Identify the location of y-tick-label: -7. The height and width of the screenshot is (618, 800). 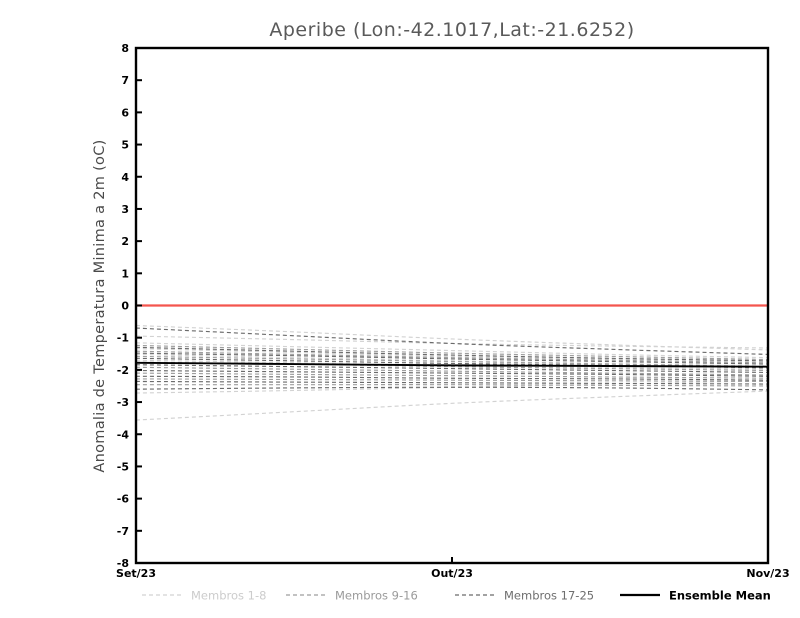
(123, 531).